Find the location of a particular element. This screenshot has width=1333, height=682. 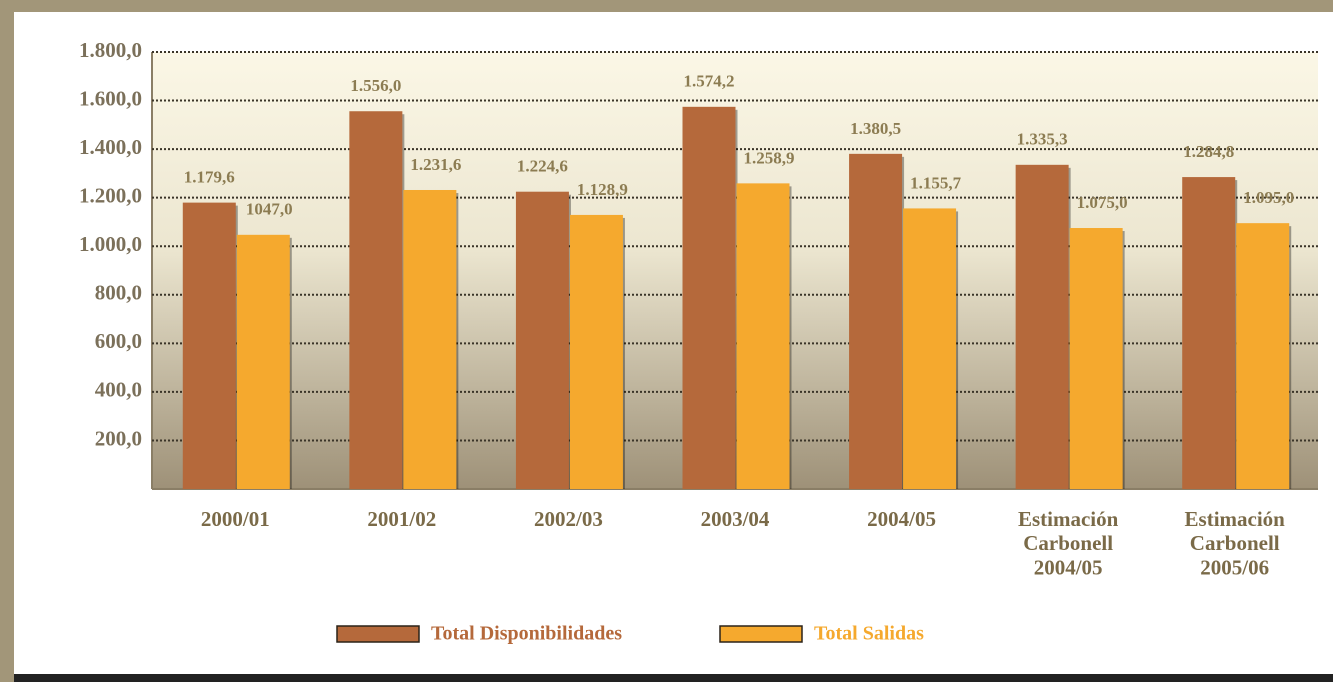

value-label: 1.335,3 is located at coordinates (1042, 139).